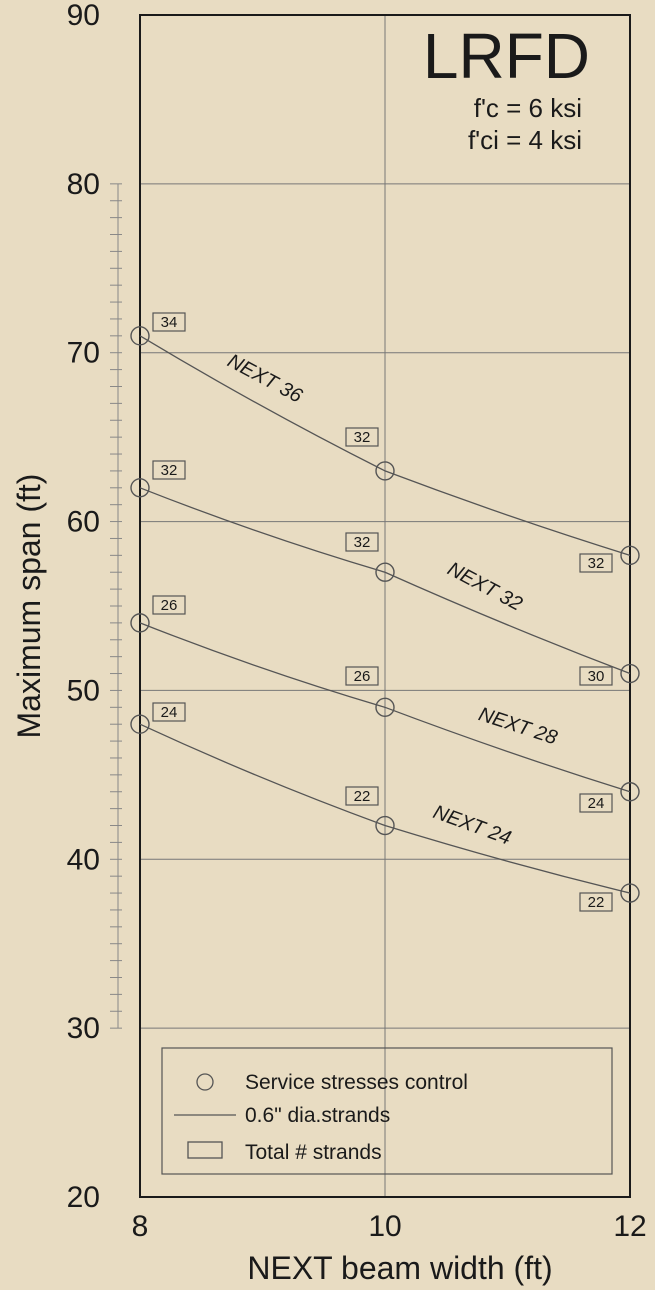 This screenshot has height=1290, width=655. Describe the element at coordinates (313, 1152) in the screenshot. I see `legend-entry-total: Total # strands` at that location.